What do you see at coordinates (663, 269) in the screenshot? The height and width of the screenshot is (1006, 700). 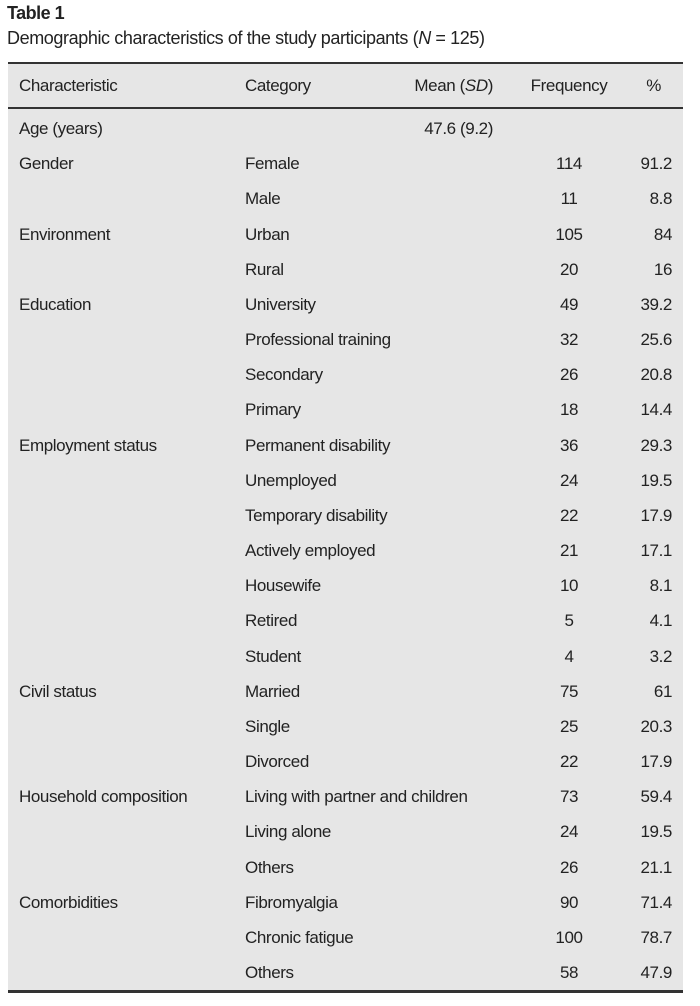 I see `cell-percent: 16` at bounding box center [663, 269].